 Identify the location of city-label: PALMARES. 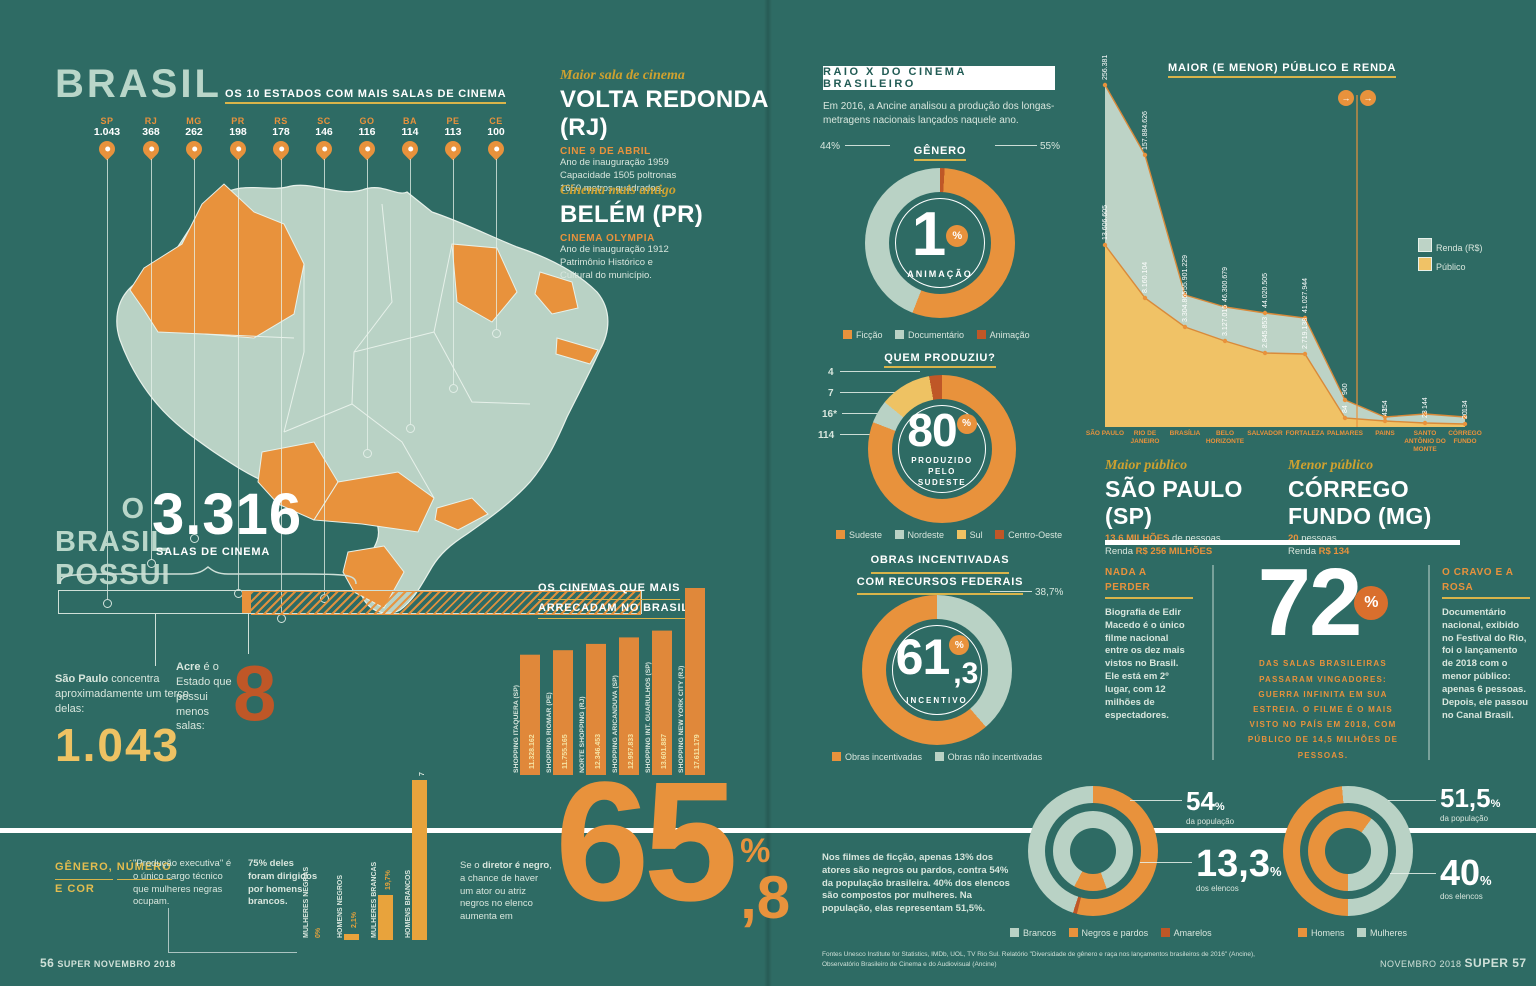
(1345, 433).